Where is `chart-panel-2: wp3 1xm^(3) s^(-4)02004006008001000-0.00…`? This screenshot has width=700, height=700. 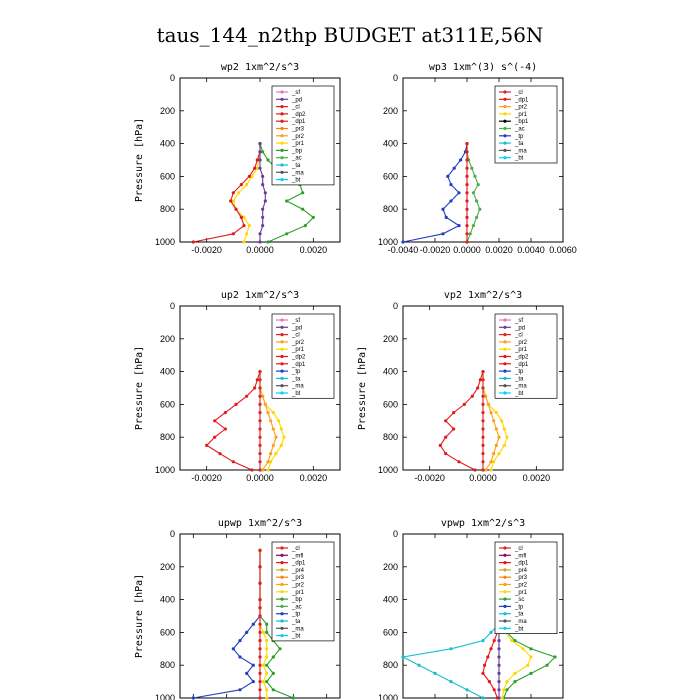 chart-panel-2: wp3 1xm^(3) s^(-4)02004006008001000-0.00… is located at coordinates (477, 158).